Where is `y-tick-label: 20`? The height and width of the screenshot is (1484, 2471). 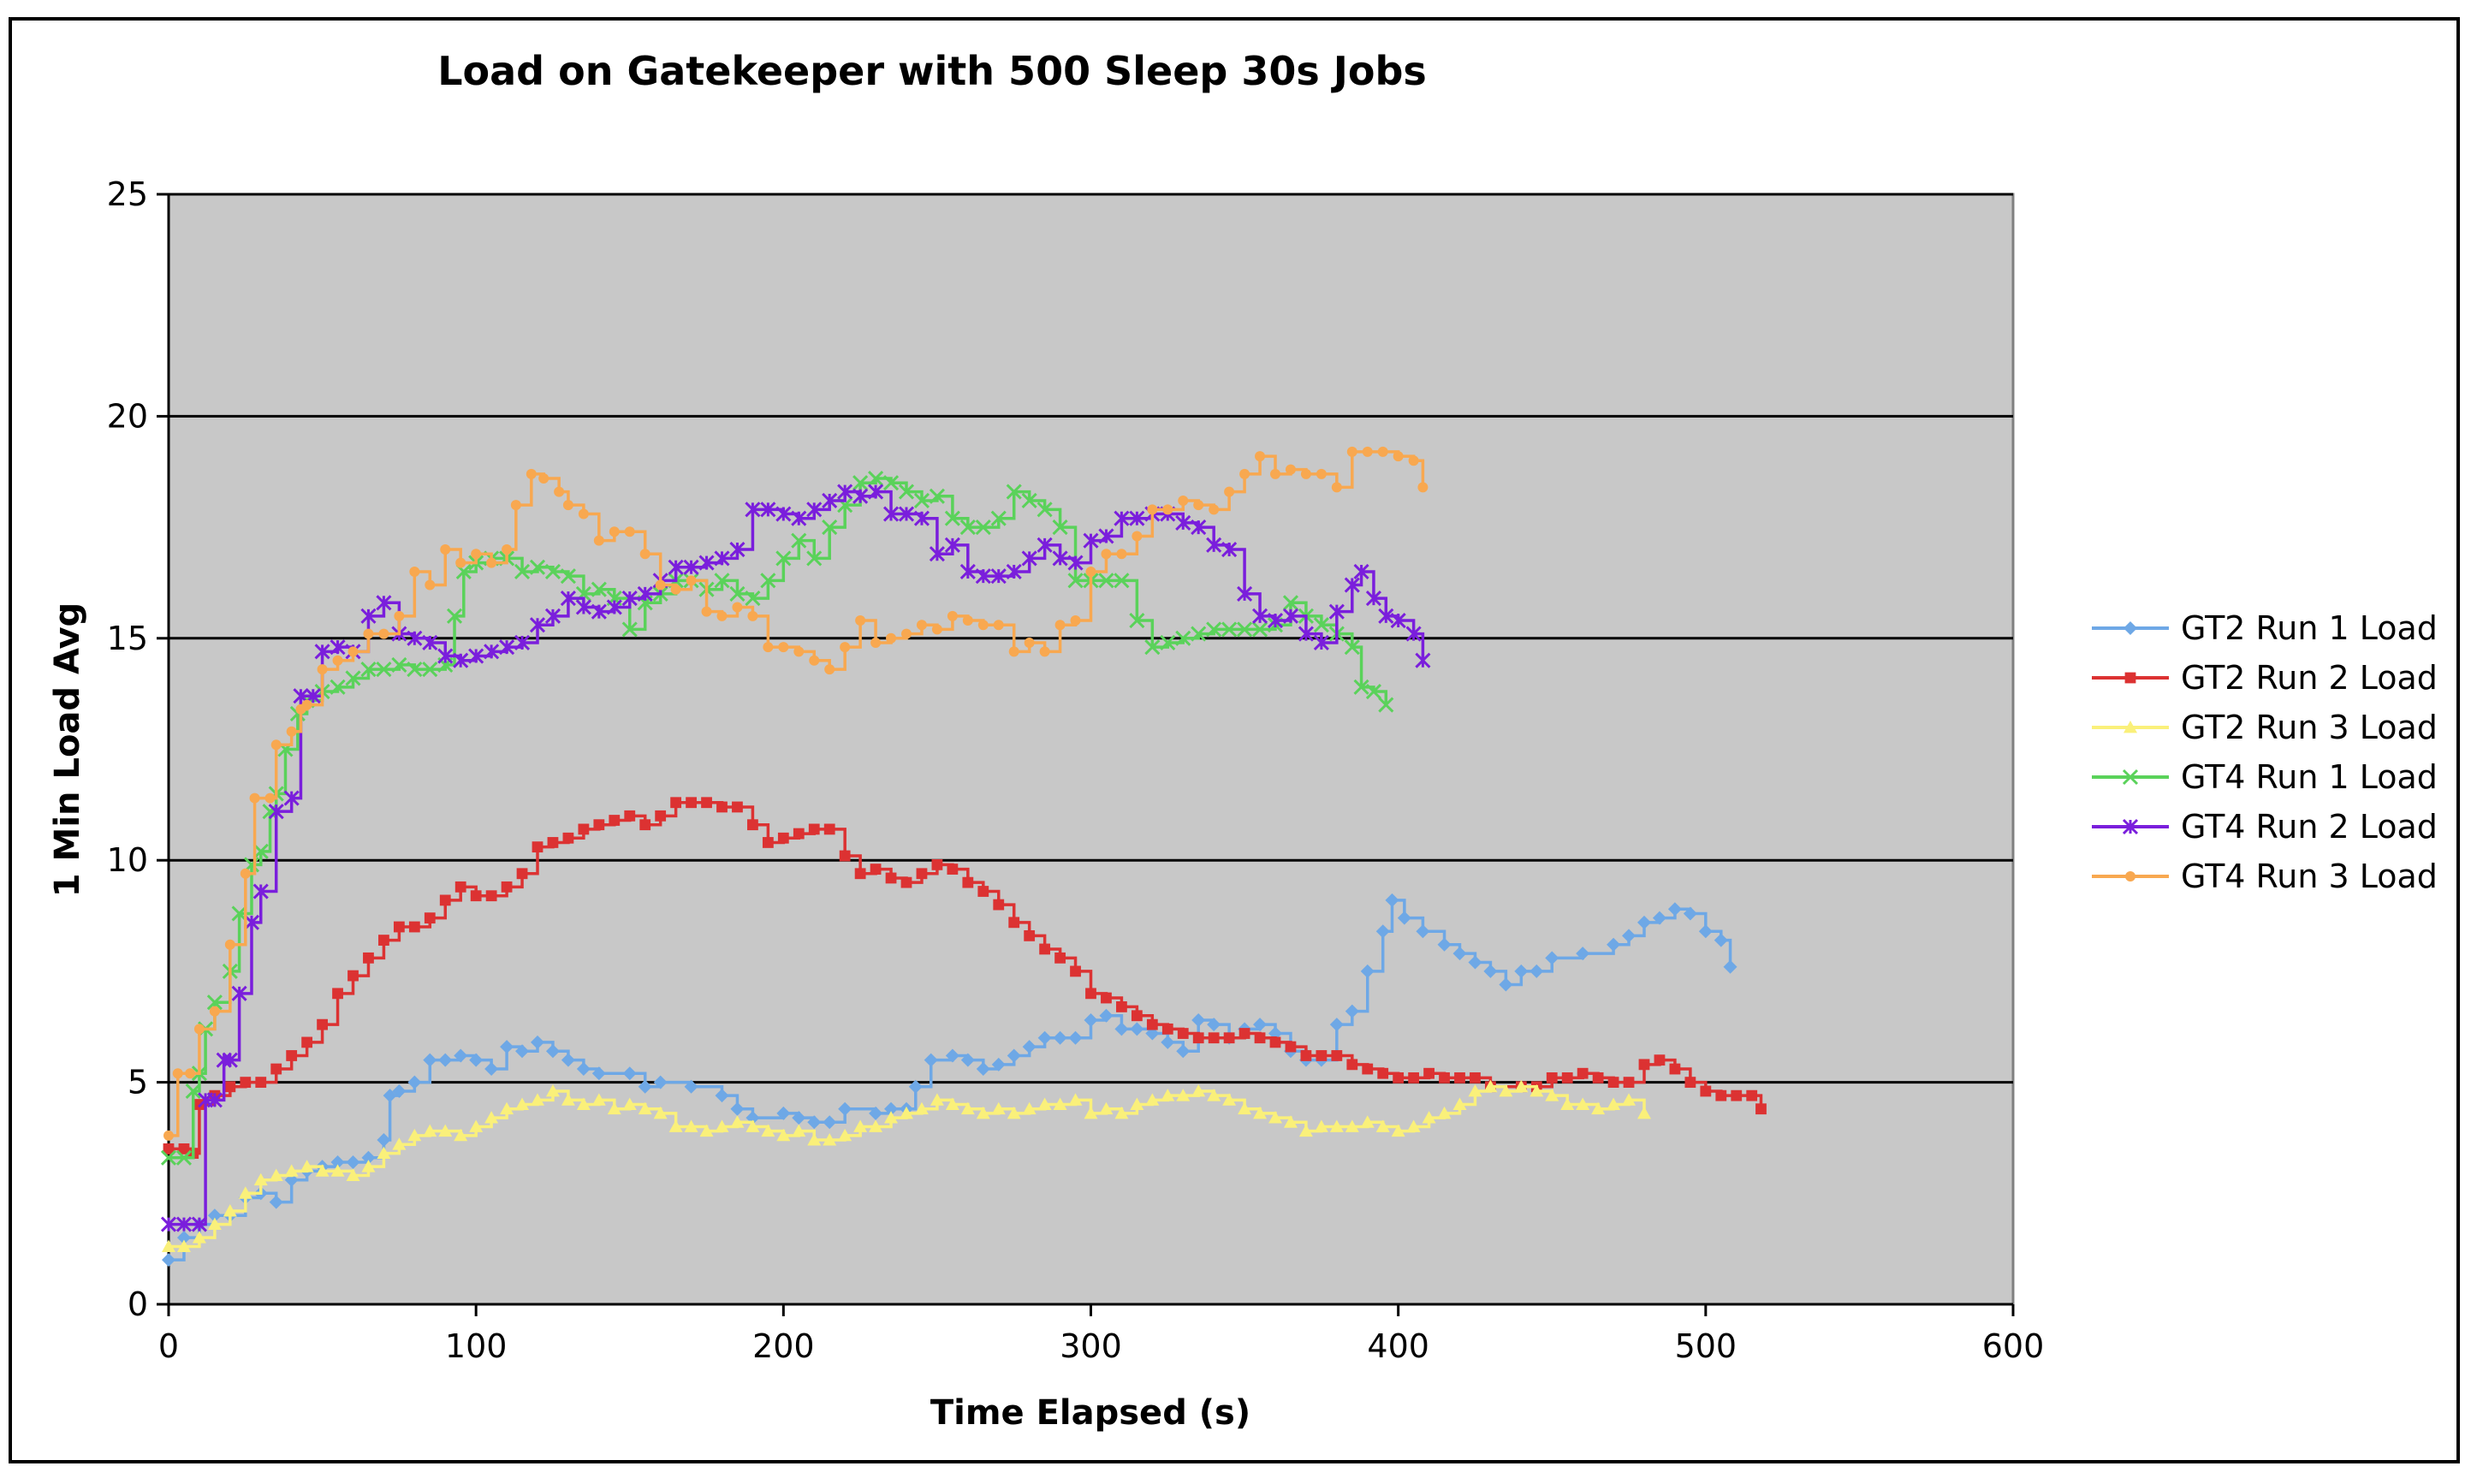 y-tick-label: 20 is located at coordinates (127, 416).